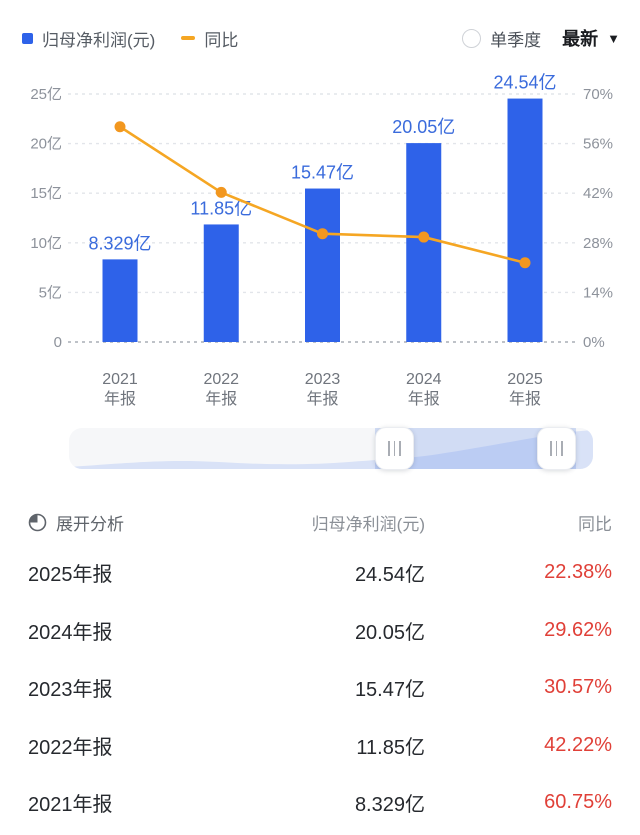 This screenshot has width=640, height=835. Describe the element at coordinates (221, 40) in the screenshot. I see `legend-label: 同比` at that location.